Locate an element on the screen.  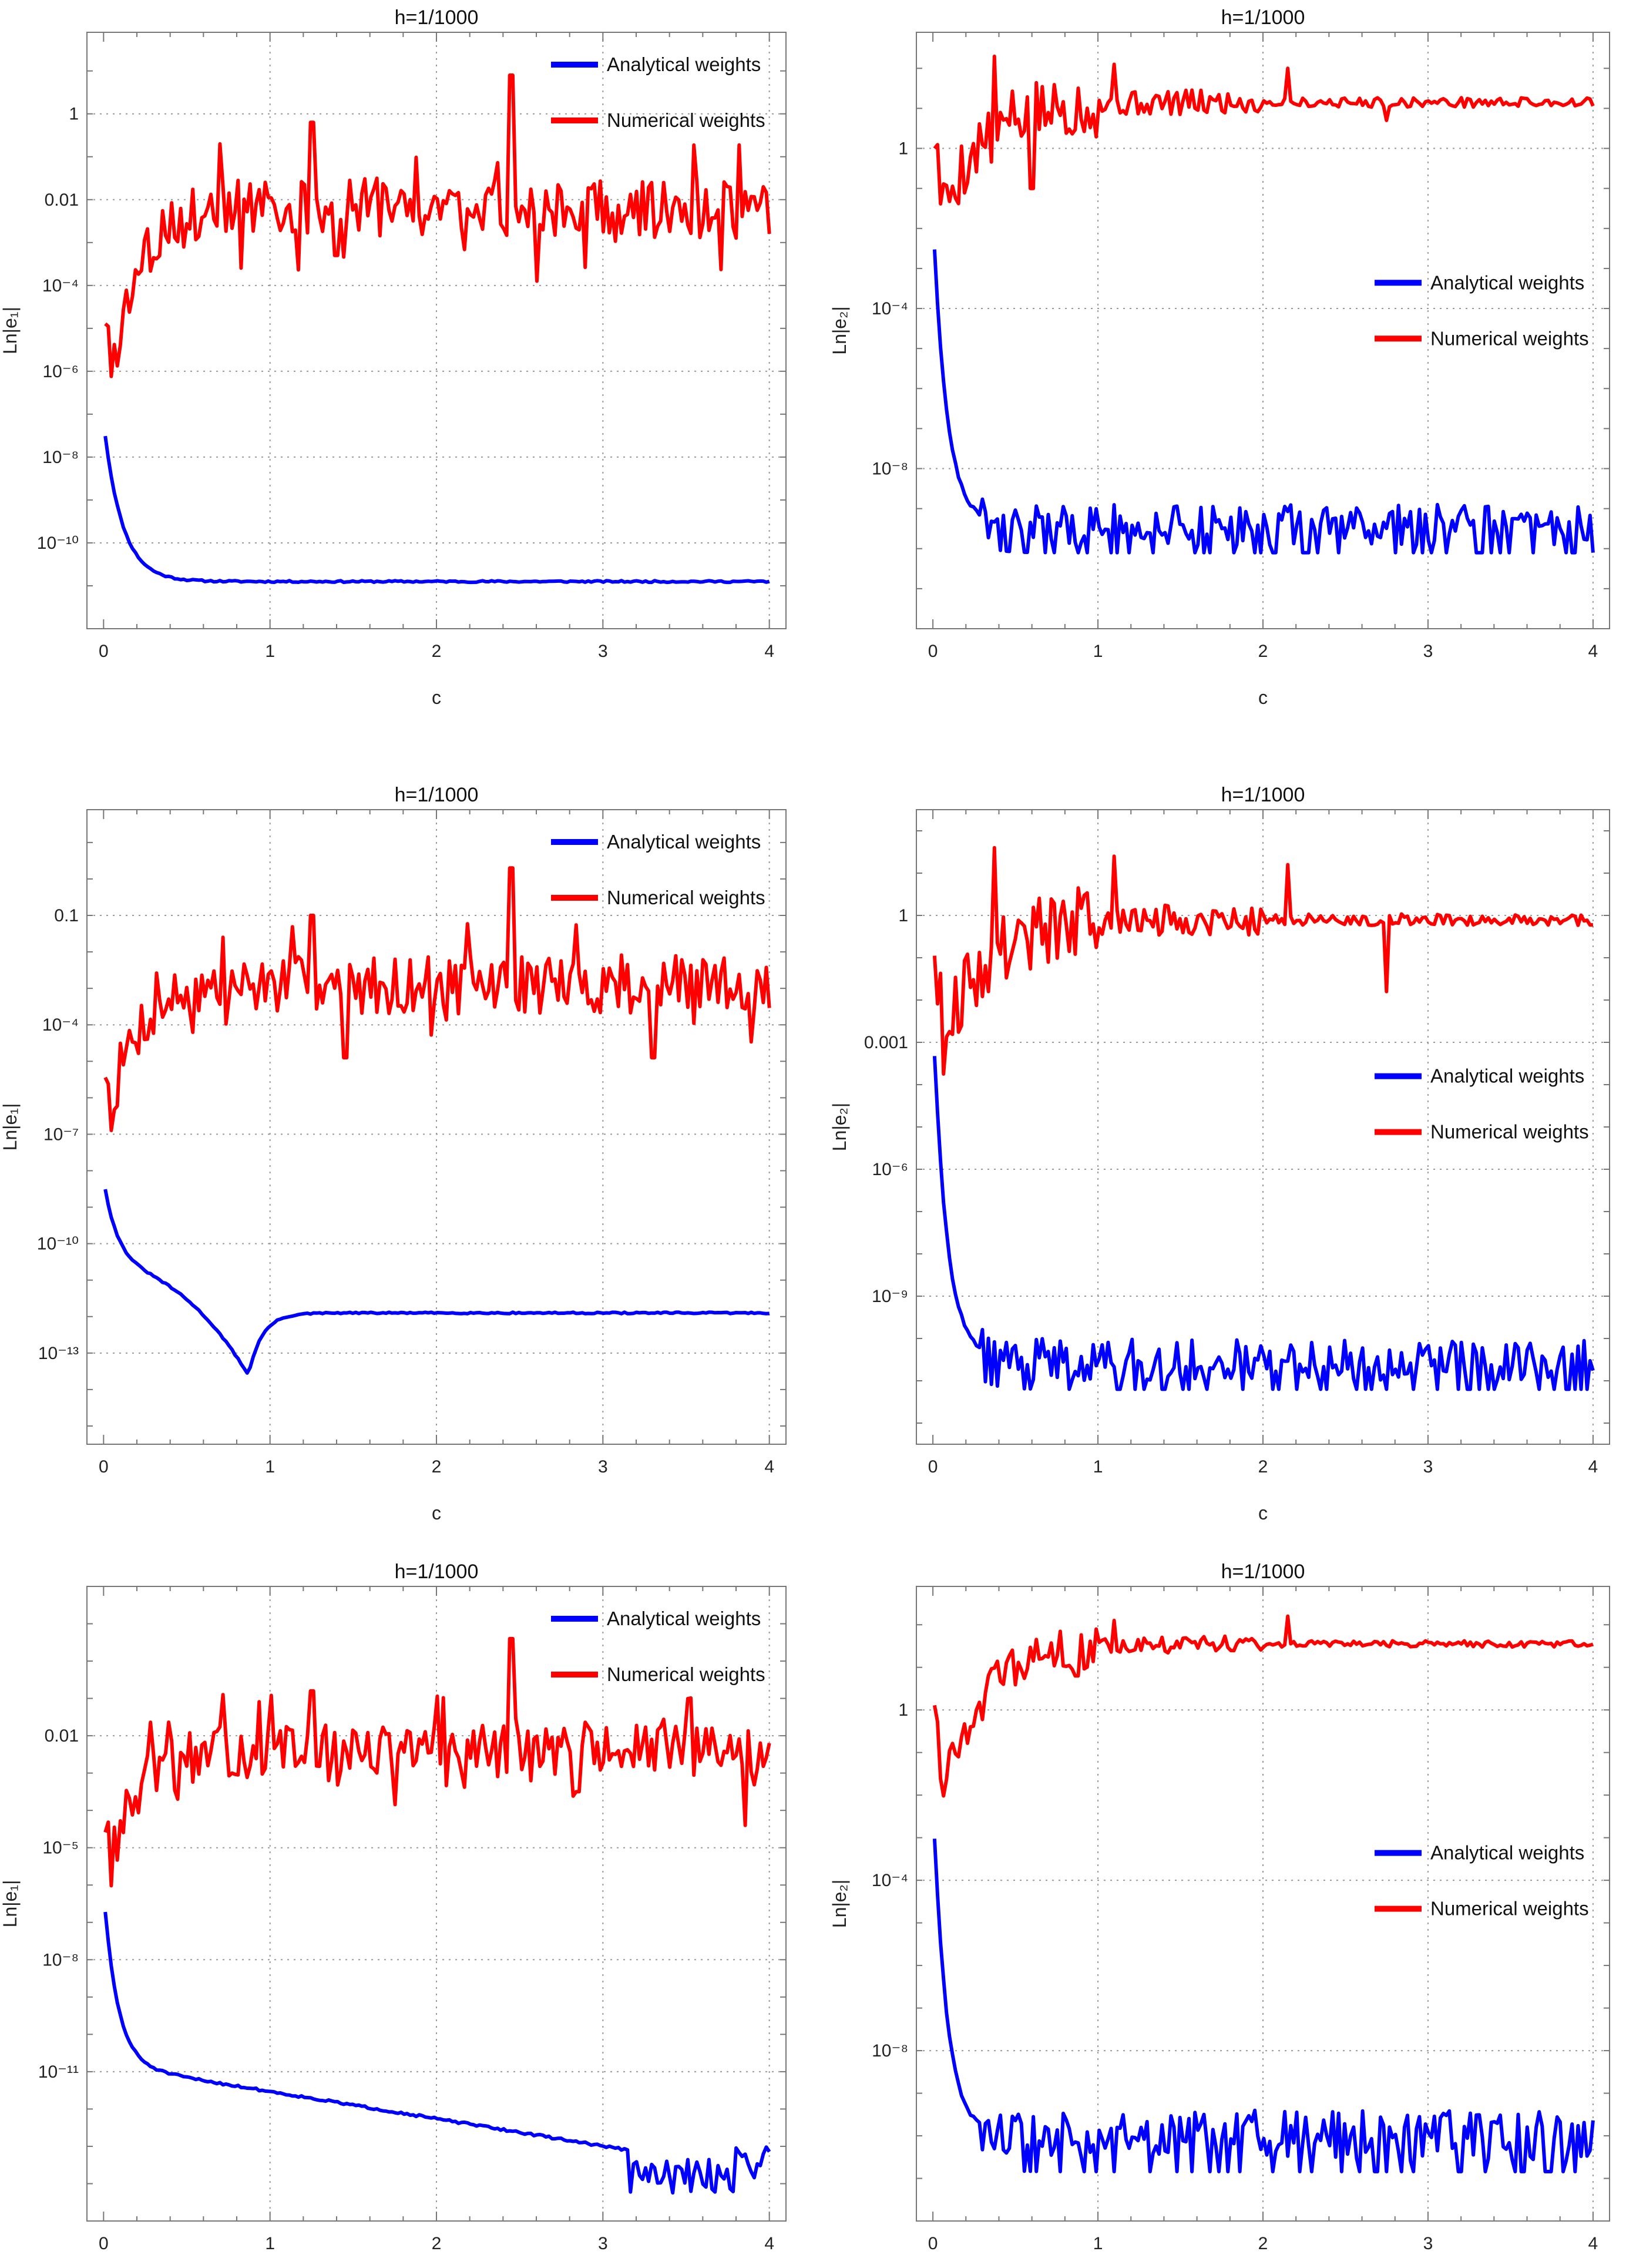
y-tick-label: 10⁻⁹ is located at coordinates (890, 1296).